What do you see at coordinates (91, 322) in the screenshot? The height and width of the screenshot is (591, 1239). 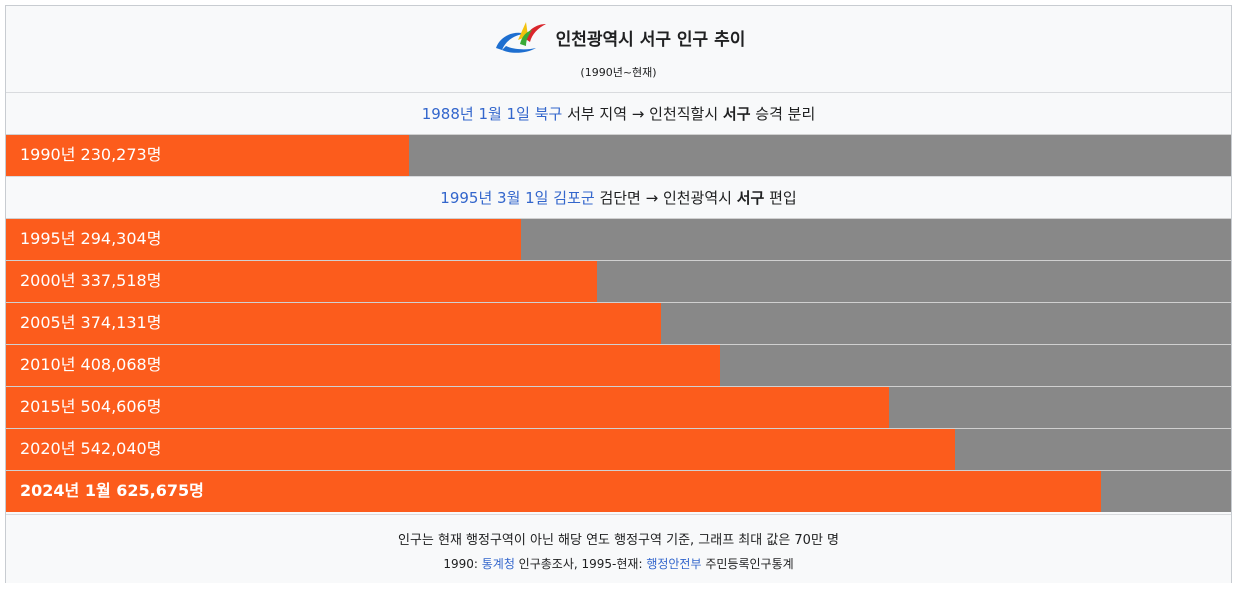 I see `bar-label: 2005년 374,131명` at bounding box center [91, 322].